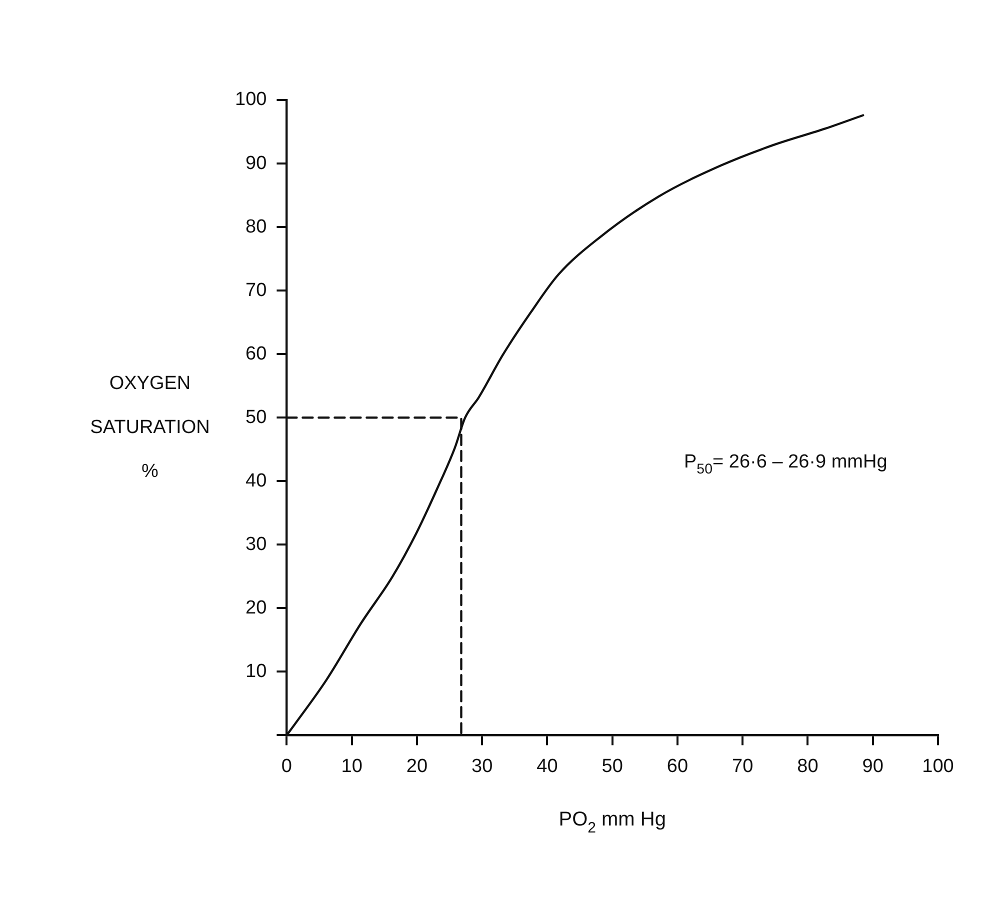  Describe the element at coordinates (256, 544) in the screenshot. I see `y-tick-label: 30` at that location.